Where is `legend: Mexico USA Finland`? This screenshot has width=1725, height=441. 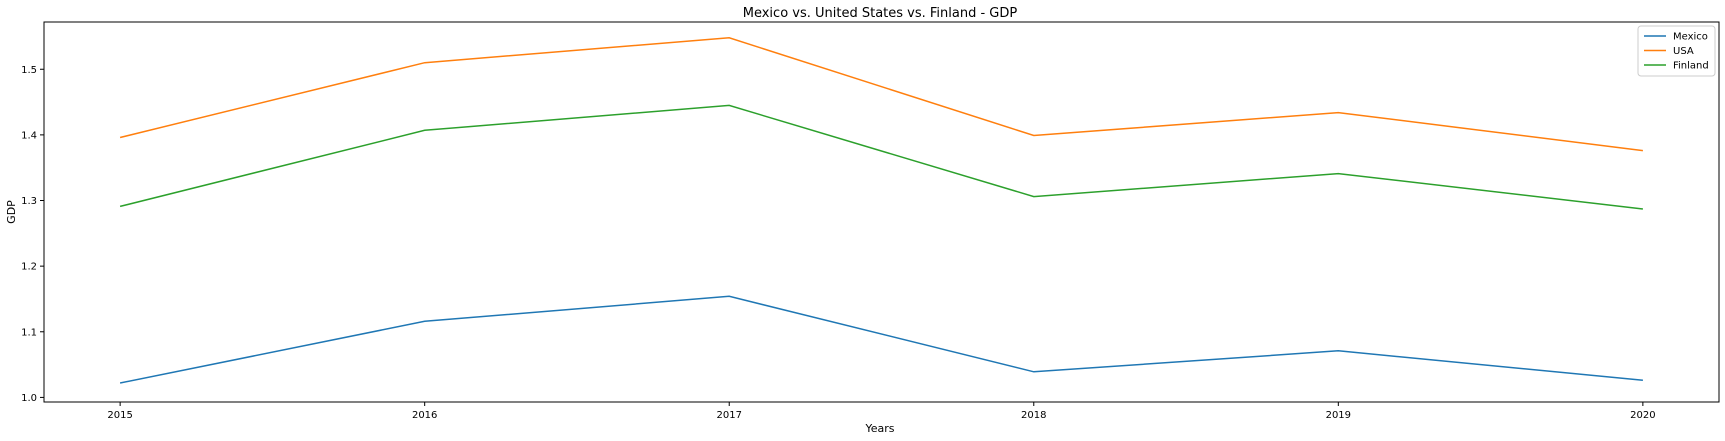 legend: Mexico USA Finland is located at coordinates (1676, 51).